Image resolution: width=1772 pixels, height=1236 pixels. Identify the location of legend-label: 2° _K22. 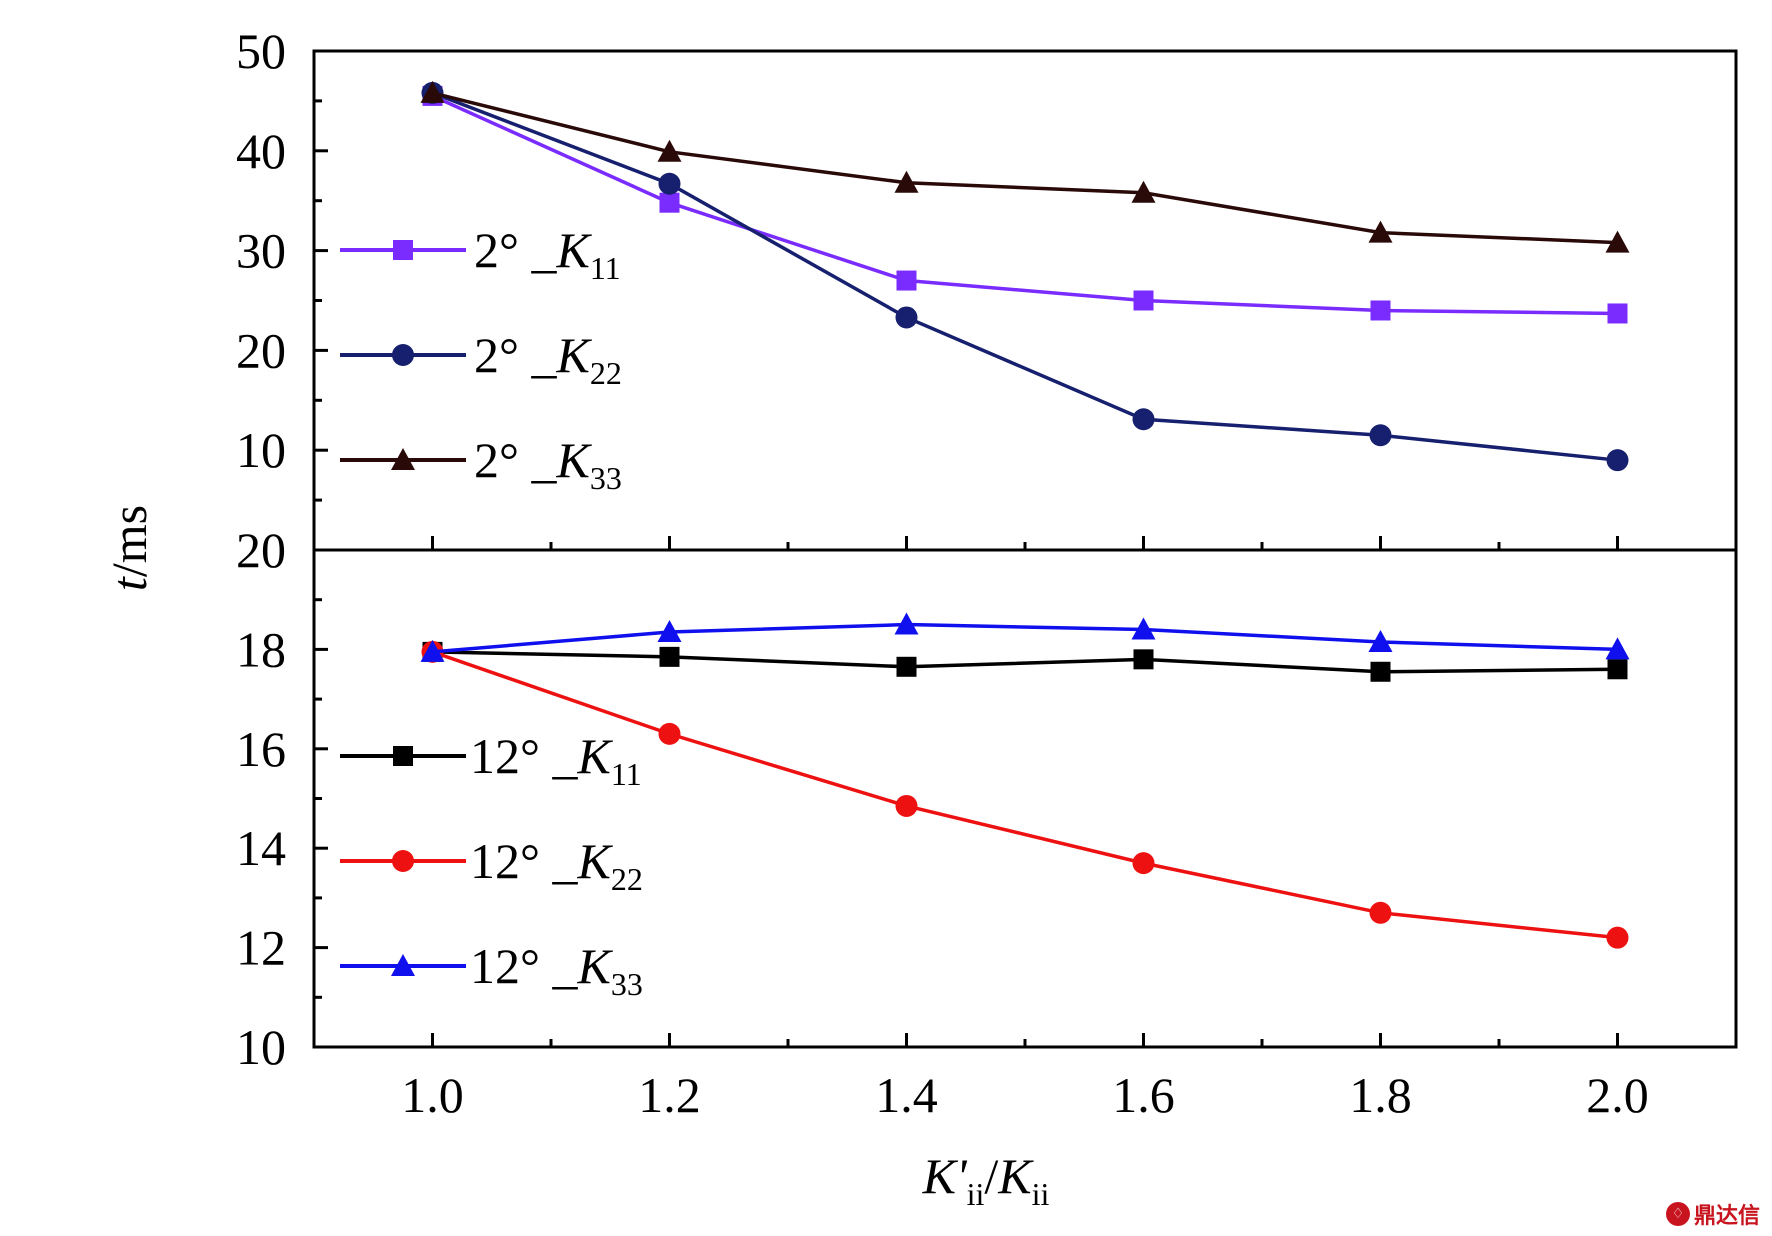
(548, 359).